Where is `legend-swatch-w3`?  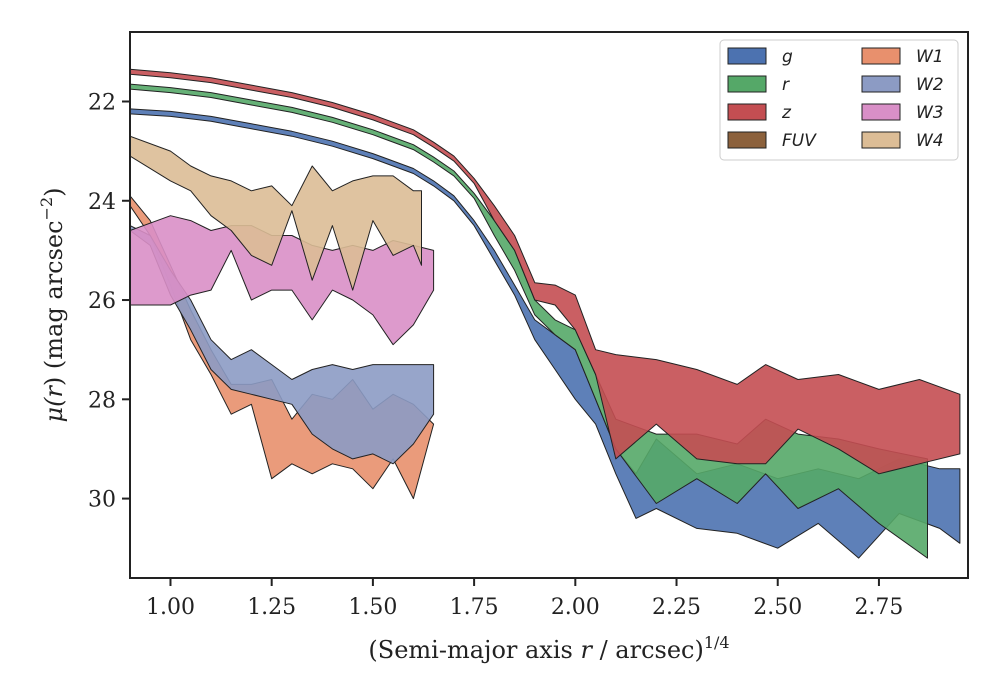 legend-swatch-w3 is located at coordinates (881, 112).